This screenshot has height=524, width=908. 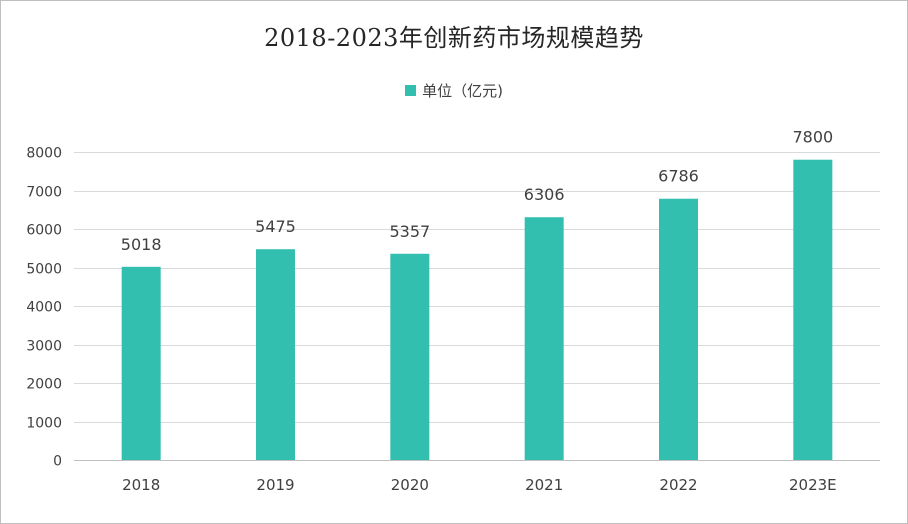 What do you see at coordinates (44, 154) in the screenshot?
I see `y-tick-label: 8000` at bounding box center [44, 154].